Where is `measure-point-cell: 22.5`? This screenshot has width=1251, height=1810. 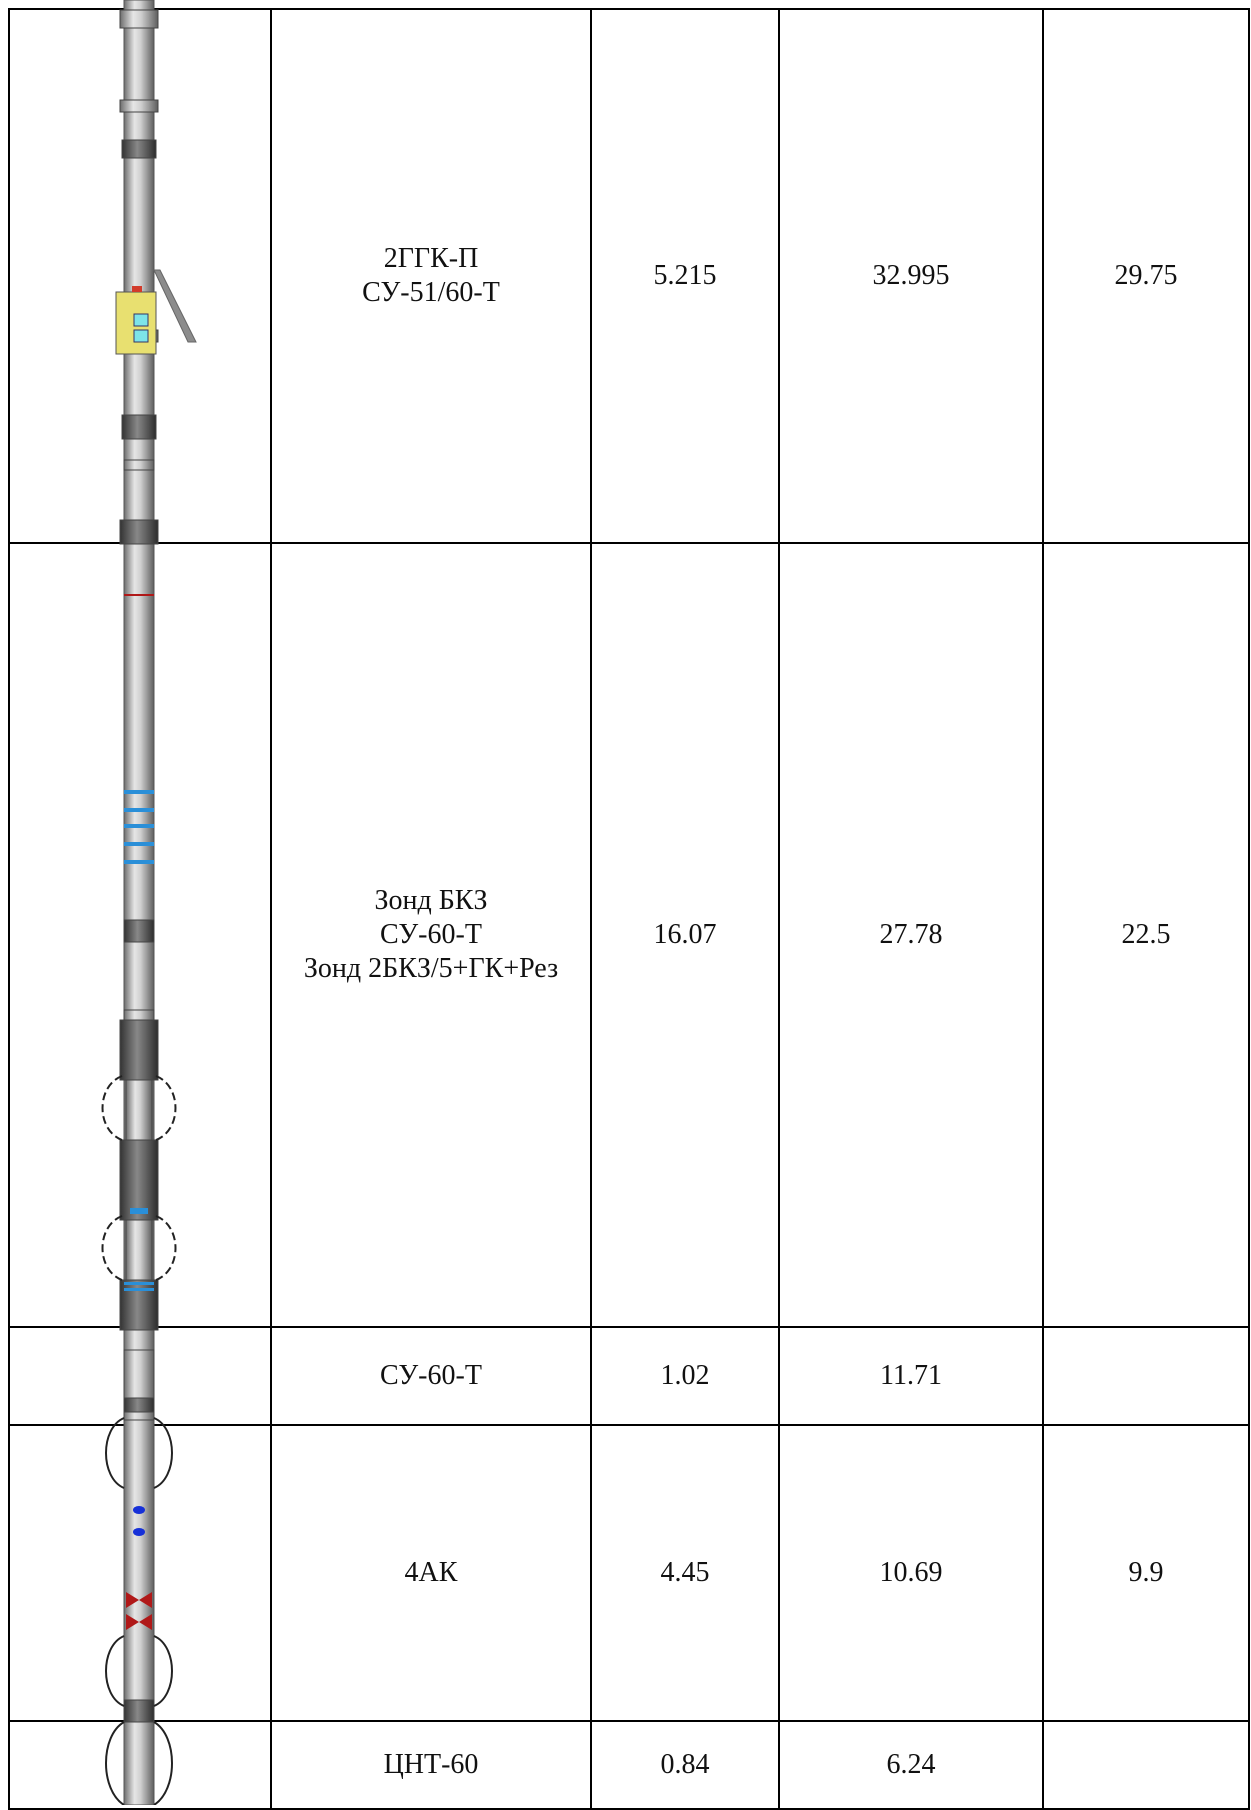
measure-point-cell: 22.5 is located at coordinates (1146, 935).